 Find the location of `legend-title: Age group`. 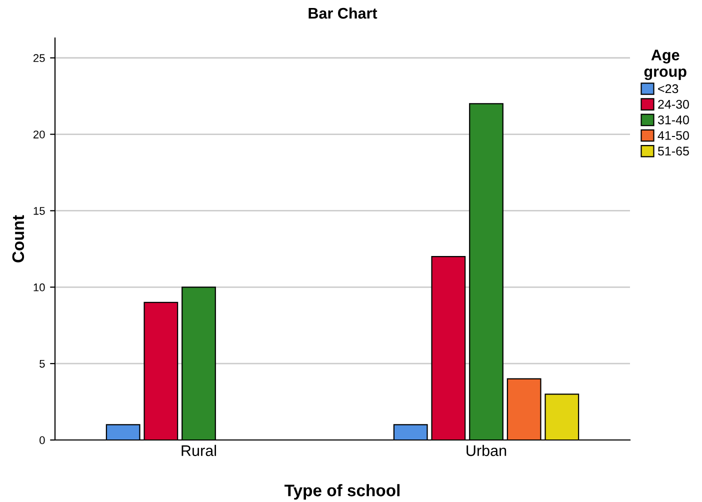

legend-title: Age group is located at coordinates (665, 65).